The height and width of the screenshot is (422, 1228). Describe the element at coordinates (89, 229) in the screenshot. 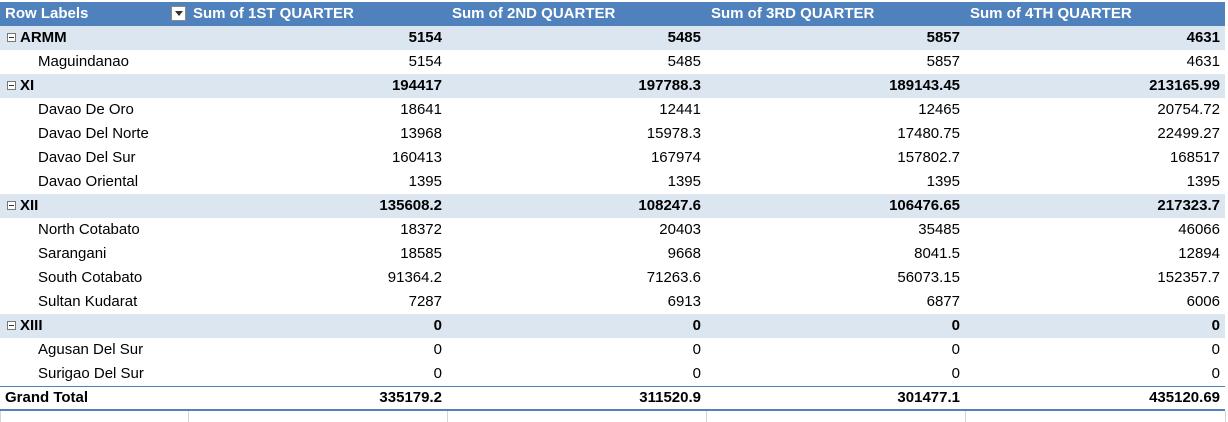

I see `row-label: North Cotabato` at that location.